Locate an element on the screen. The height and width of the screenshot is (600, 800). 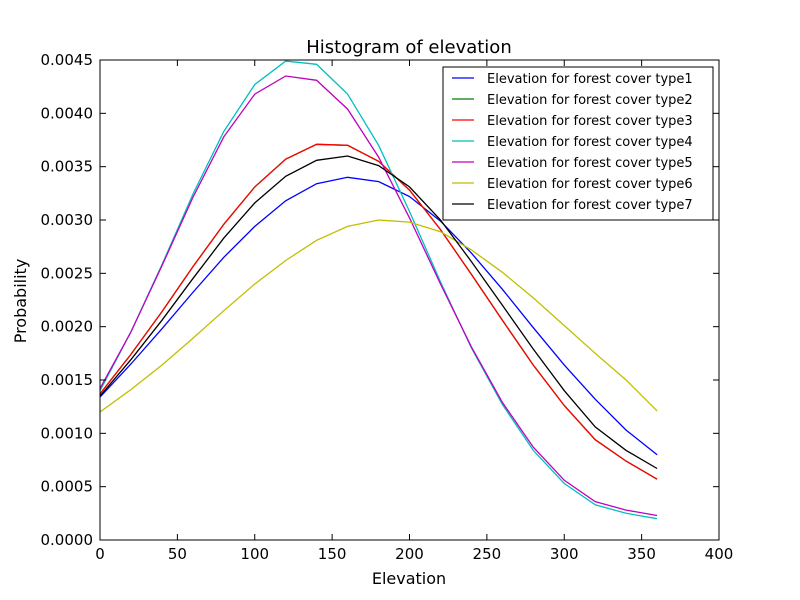
legend-label-4: Elevation for forest cover type4 is located at coordinates (590, 142).